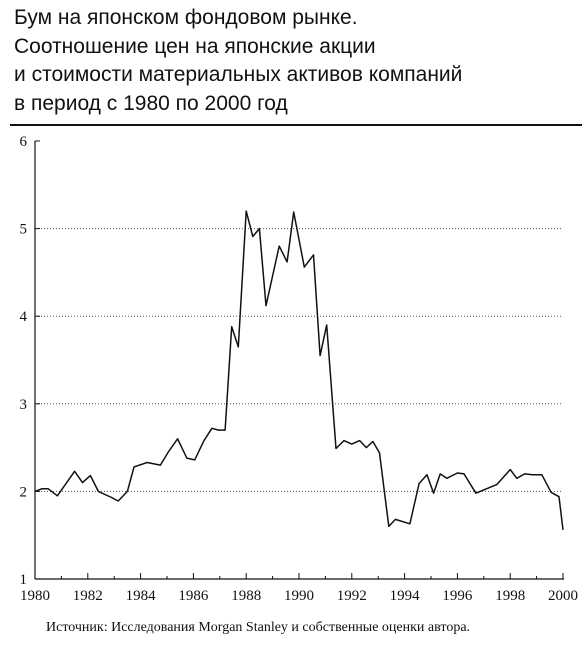 This screenshot has width=588, height=650. I want to click on y-tick-label-6: 6, so click(24, 142).